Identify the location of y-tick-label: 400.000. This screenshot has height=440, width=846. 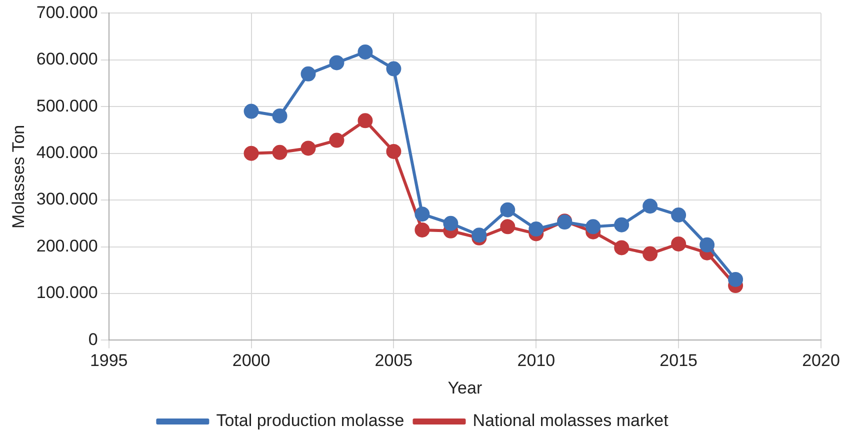
(67, 152).